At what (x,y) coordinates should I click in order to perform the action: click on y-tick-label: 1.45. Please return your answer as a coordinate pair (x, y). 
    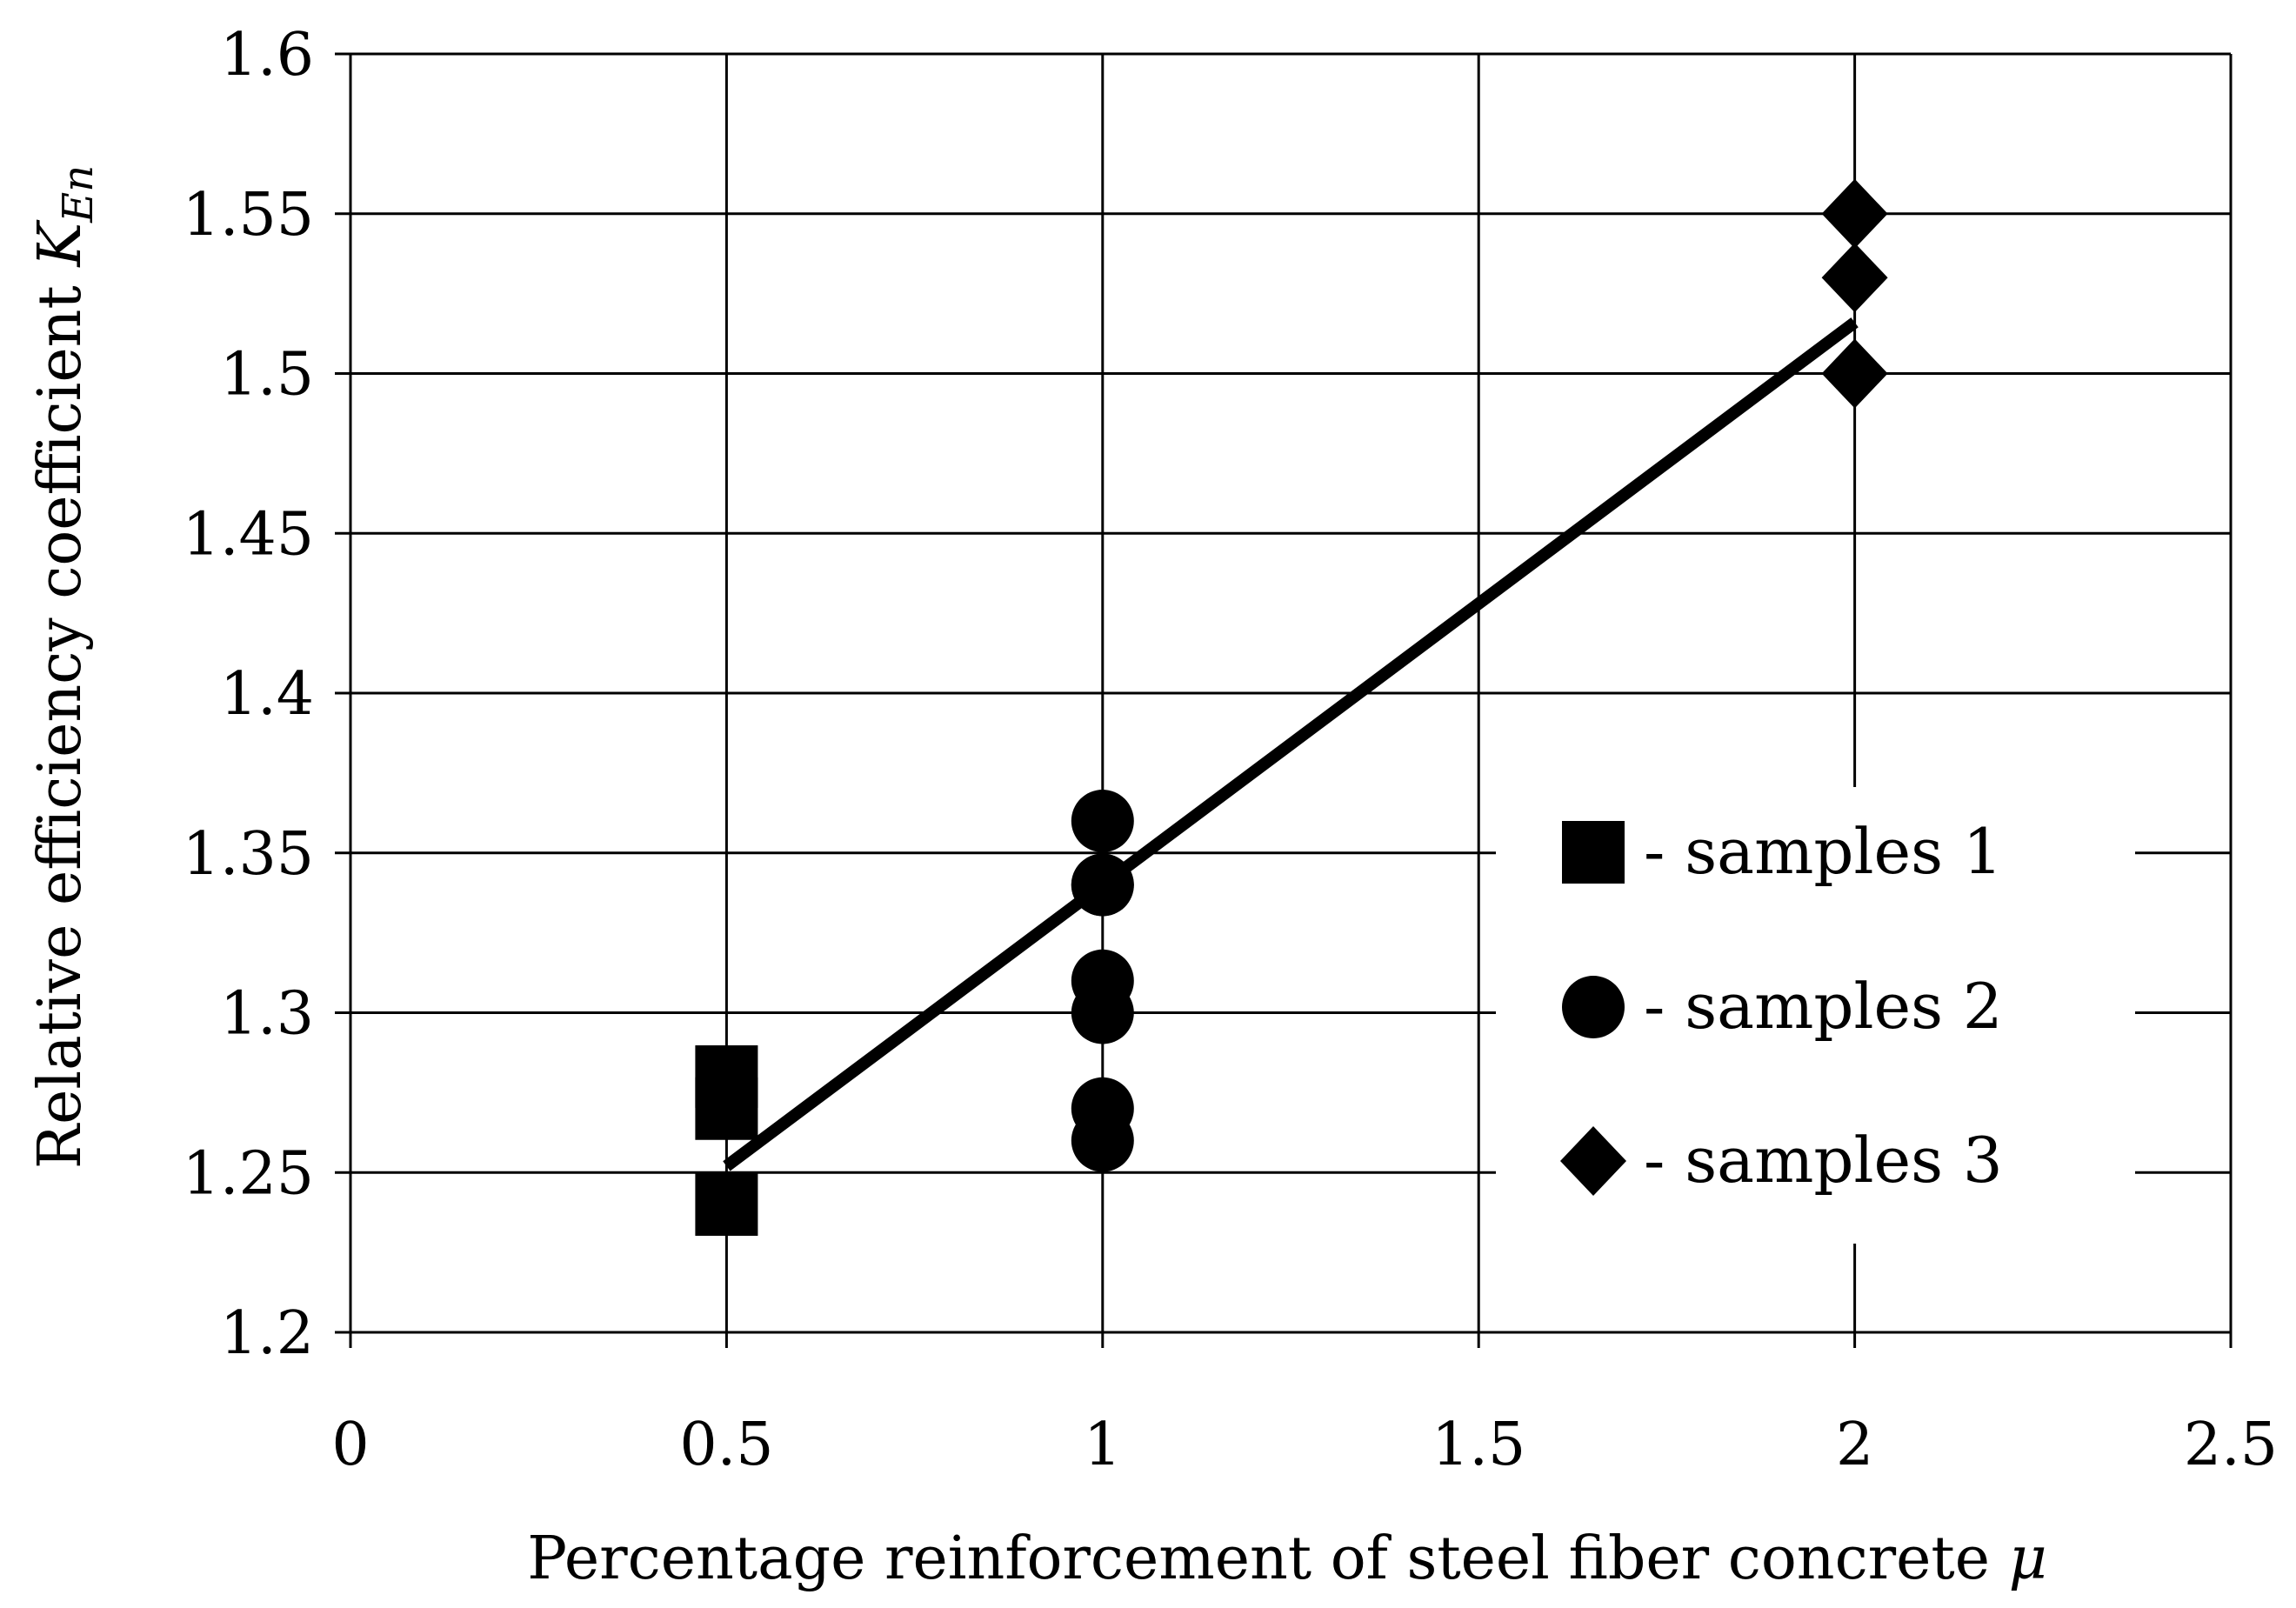
    Looking at the image, I should click on (249, 534).